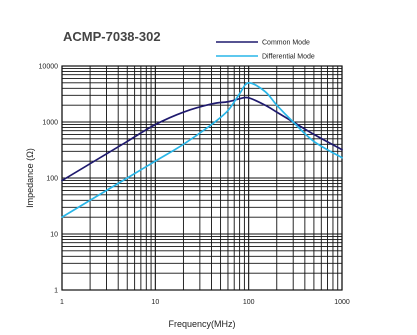  Describe the element at coordinates (30, 178) in the screenshot. I see `y-axis-label: Impedance (Ω)` at that location.